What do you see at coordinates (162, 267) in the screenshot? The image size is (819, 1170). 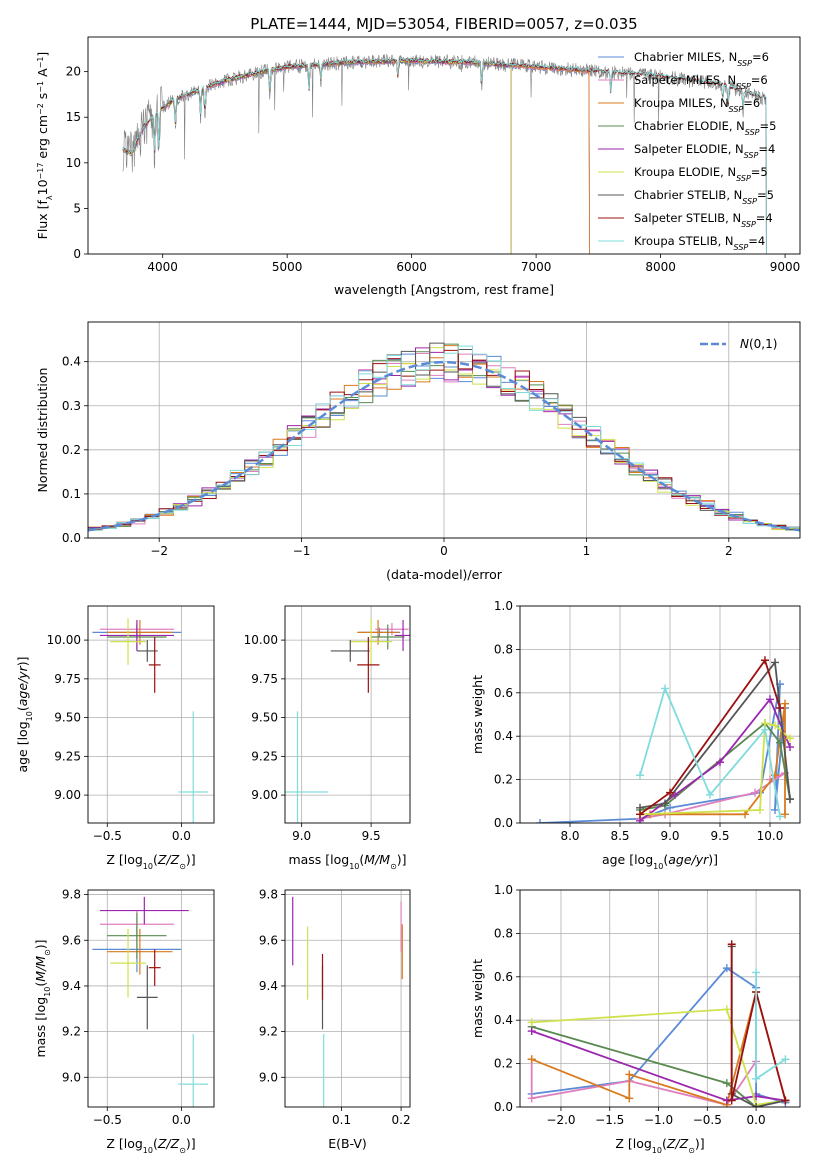 I see `x-tick-label: 4000` at bounding box center [162, 267].